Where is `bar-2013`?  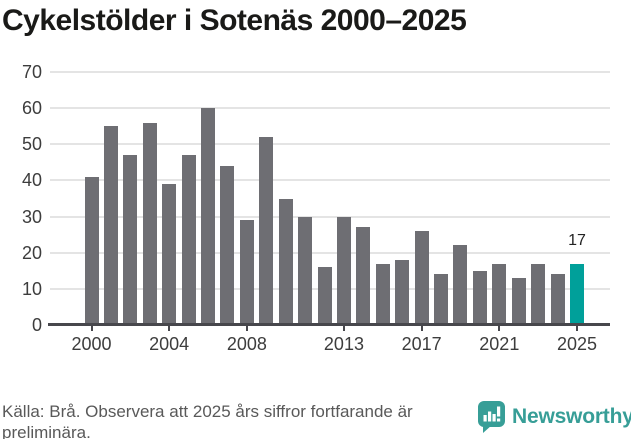 bar-2013 is located at coordinates (343, 270).